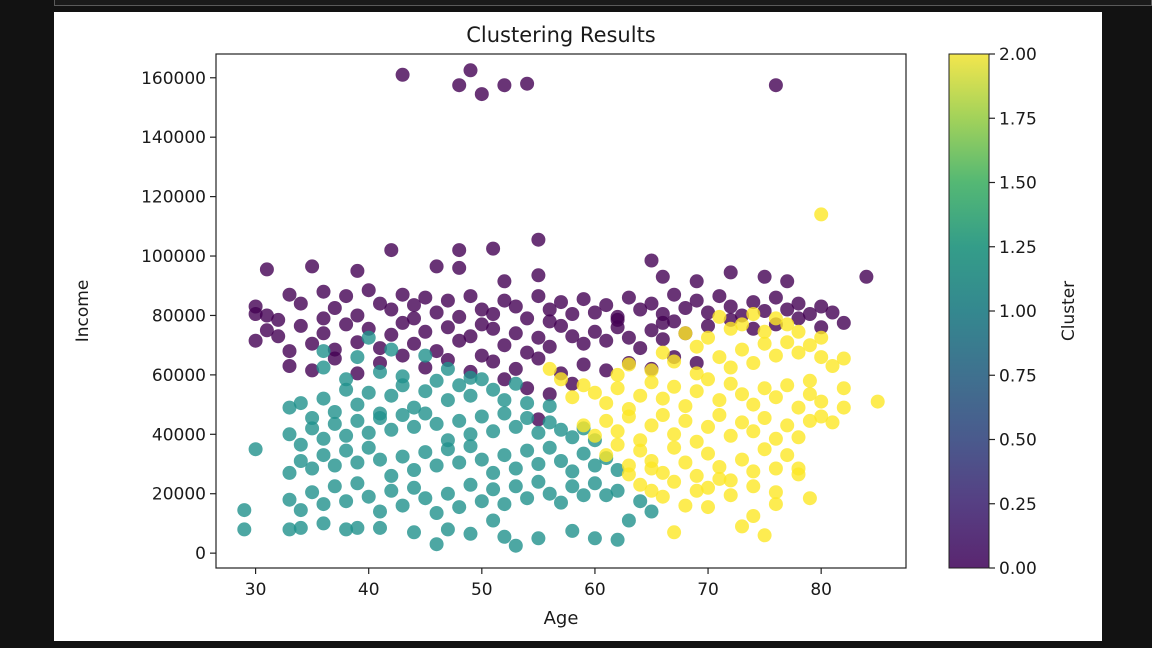  I want to click on y-tick-label: 0, so click(200, 554).